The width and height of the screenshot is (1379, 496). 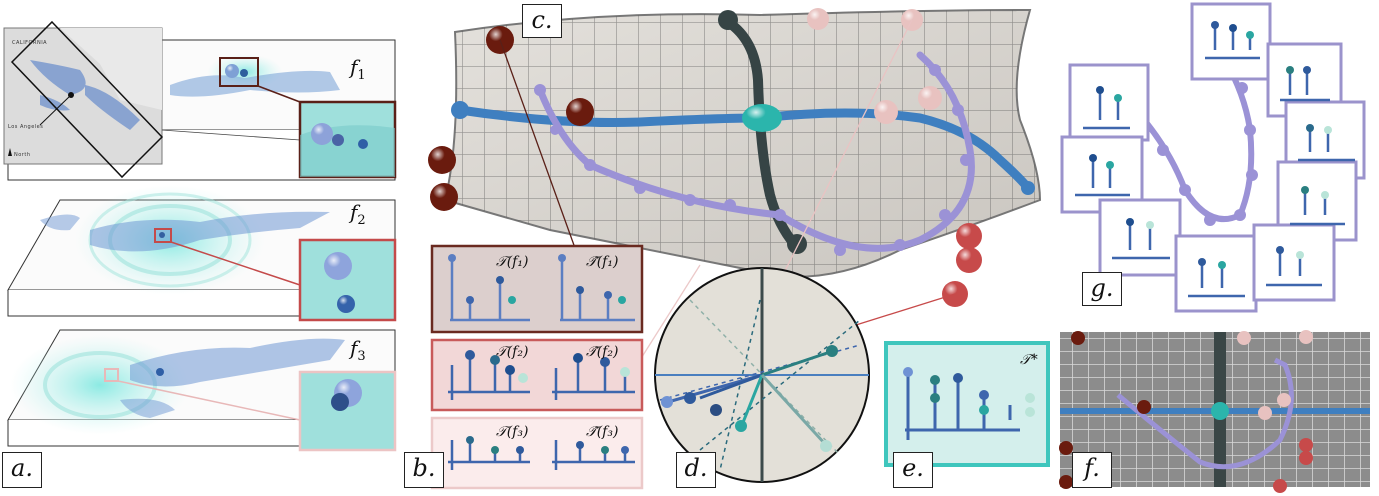 What do you see at coordinates (202, 253) in the screenshot?
I see `layer-f2` at bounding box center [202, 253].